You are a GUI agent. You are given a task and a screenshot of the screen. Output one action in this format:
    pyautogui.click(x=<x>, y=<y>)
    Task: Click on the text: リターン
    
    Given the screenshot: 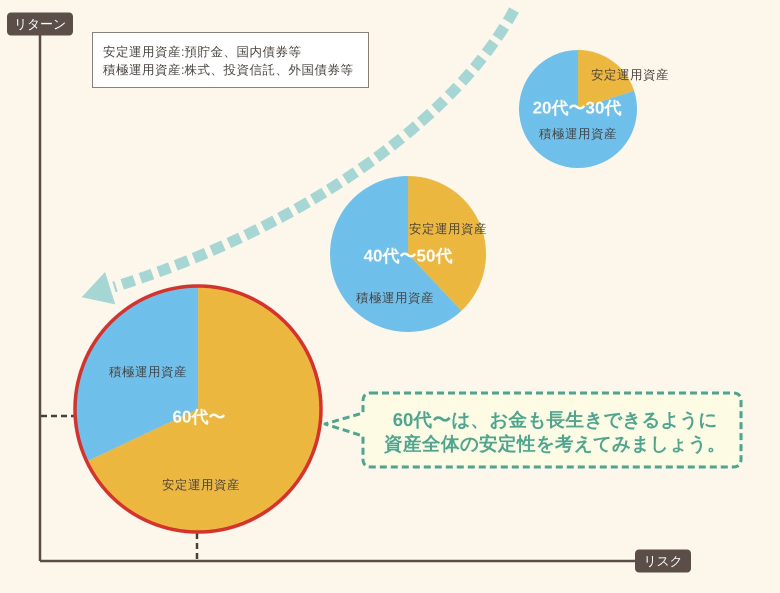 What is the action you would take?
    pyautogui.click(x=40, y=24)
    